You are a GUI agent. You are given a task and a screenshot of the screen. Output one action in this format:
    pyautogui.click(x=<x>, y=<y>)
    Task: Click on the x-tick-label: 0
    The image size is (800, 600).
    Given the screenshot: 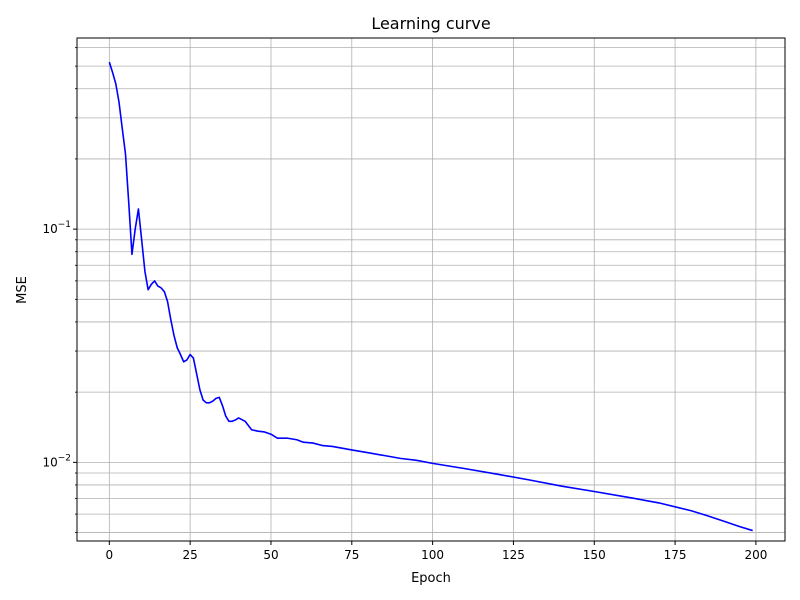 What is the action you would take?
    pyautogui.click(x=110, y=555)
    